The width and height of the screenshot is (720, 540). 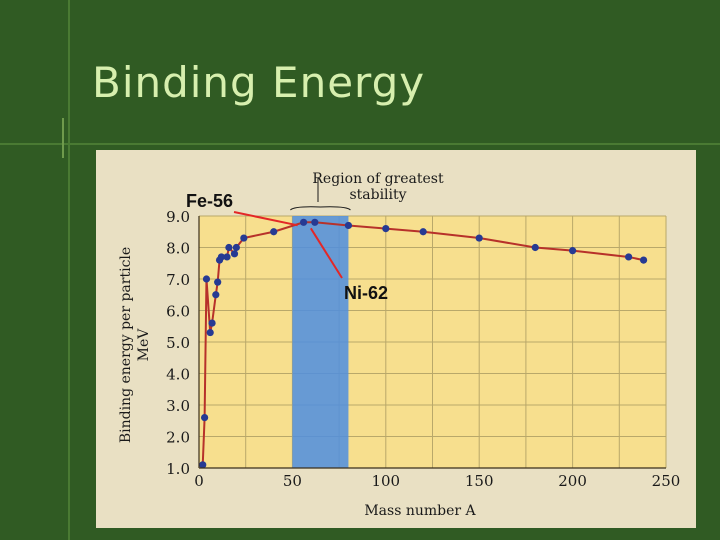 I want to click on x-tick-label: 0, so click(x=199, y=481).